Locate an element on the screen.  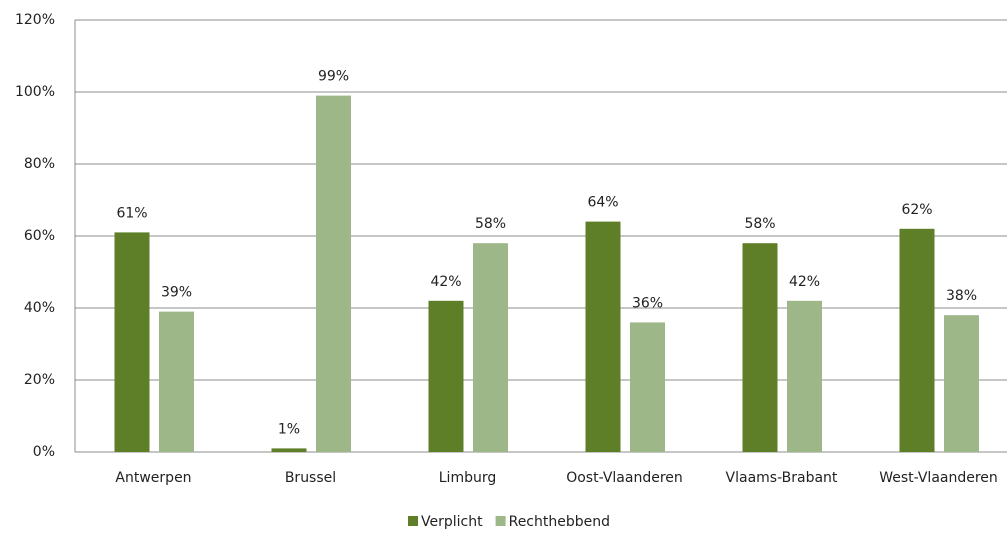
y-tick-label: 80% is located at coordinates (39, 164).